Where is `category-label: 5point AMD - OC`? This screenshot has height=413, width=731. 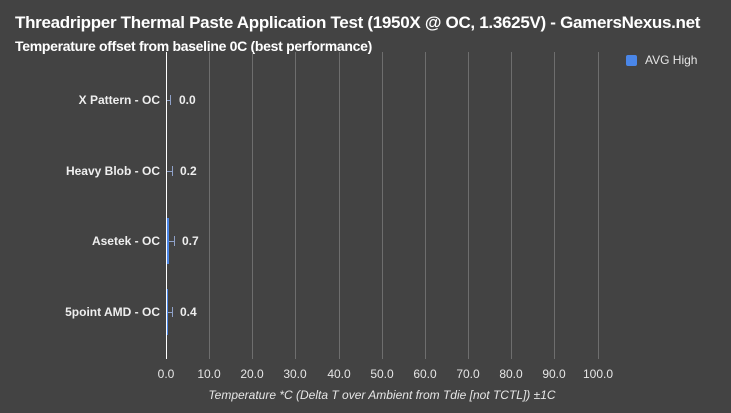 category-label: 5point AMD - OC is located at coordinates (112, 312).